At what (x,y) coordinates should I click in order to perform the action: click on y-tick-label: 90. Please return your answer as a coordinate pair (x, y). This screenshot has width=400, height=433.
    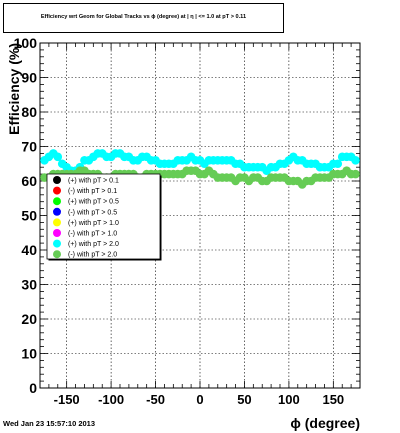
    Looking at the image, I should click on (29, 78).